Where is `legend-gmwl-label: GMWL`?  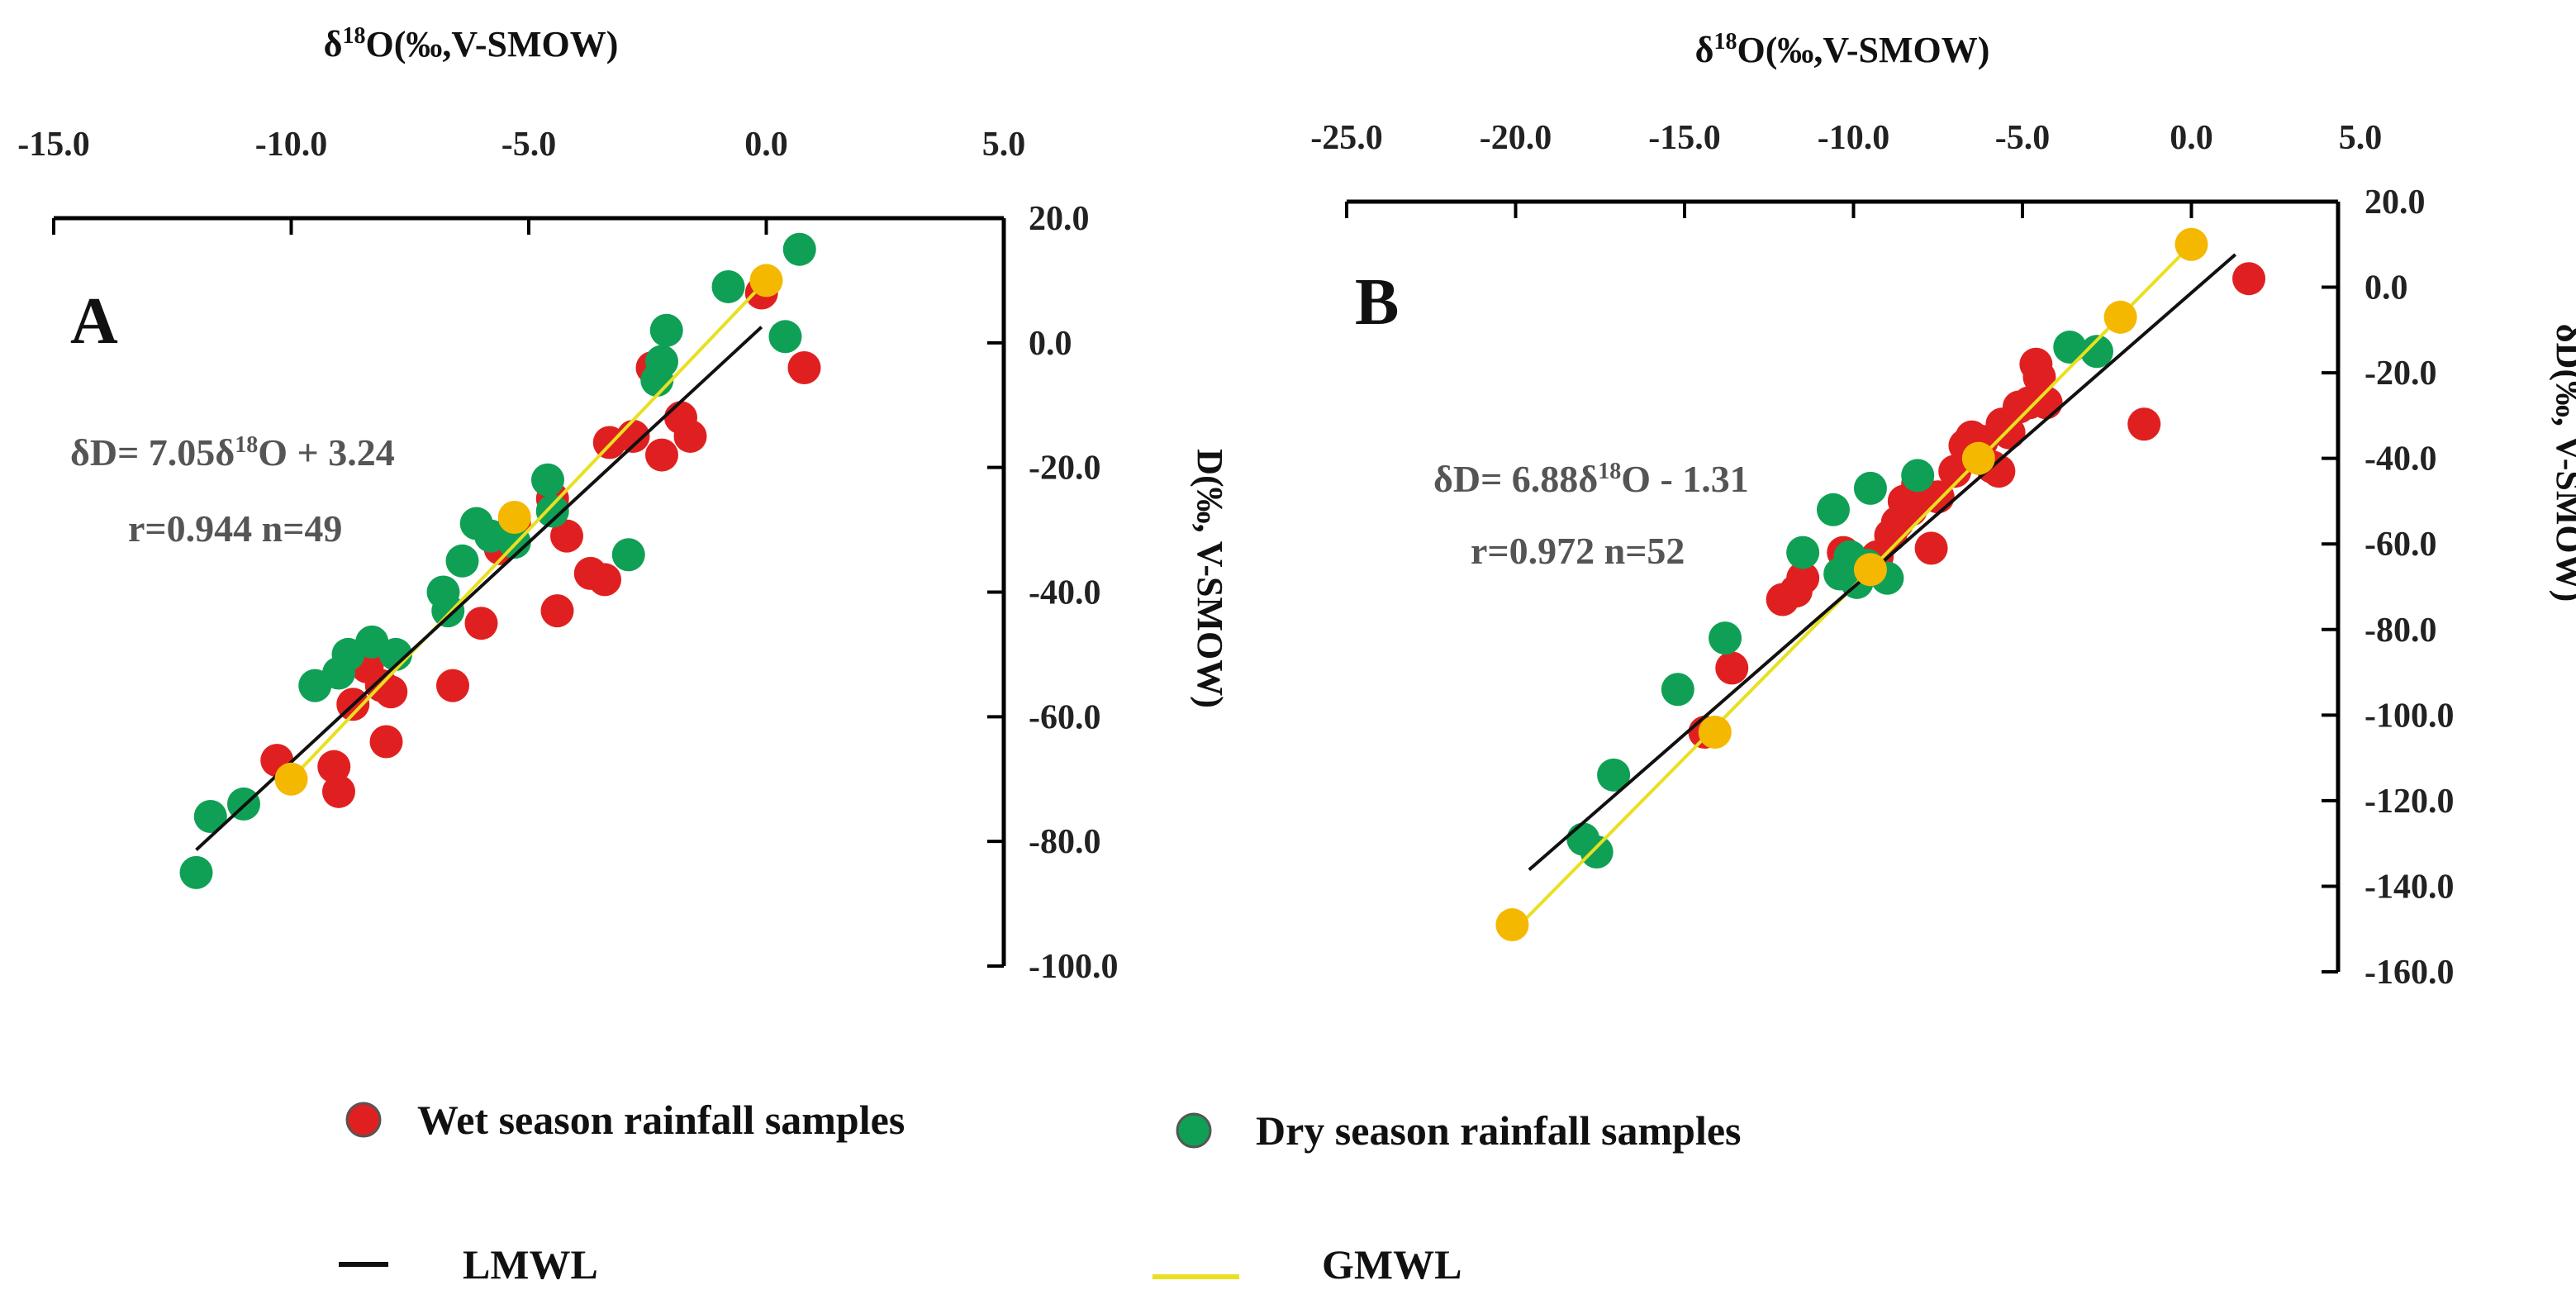 legend-gmwl-label: GMWL is located at coordinates (1392, 1264).